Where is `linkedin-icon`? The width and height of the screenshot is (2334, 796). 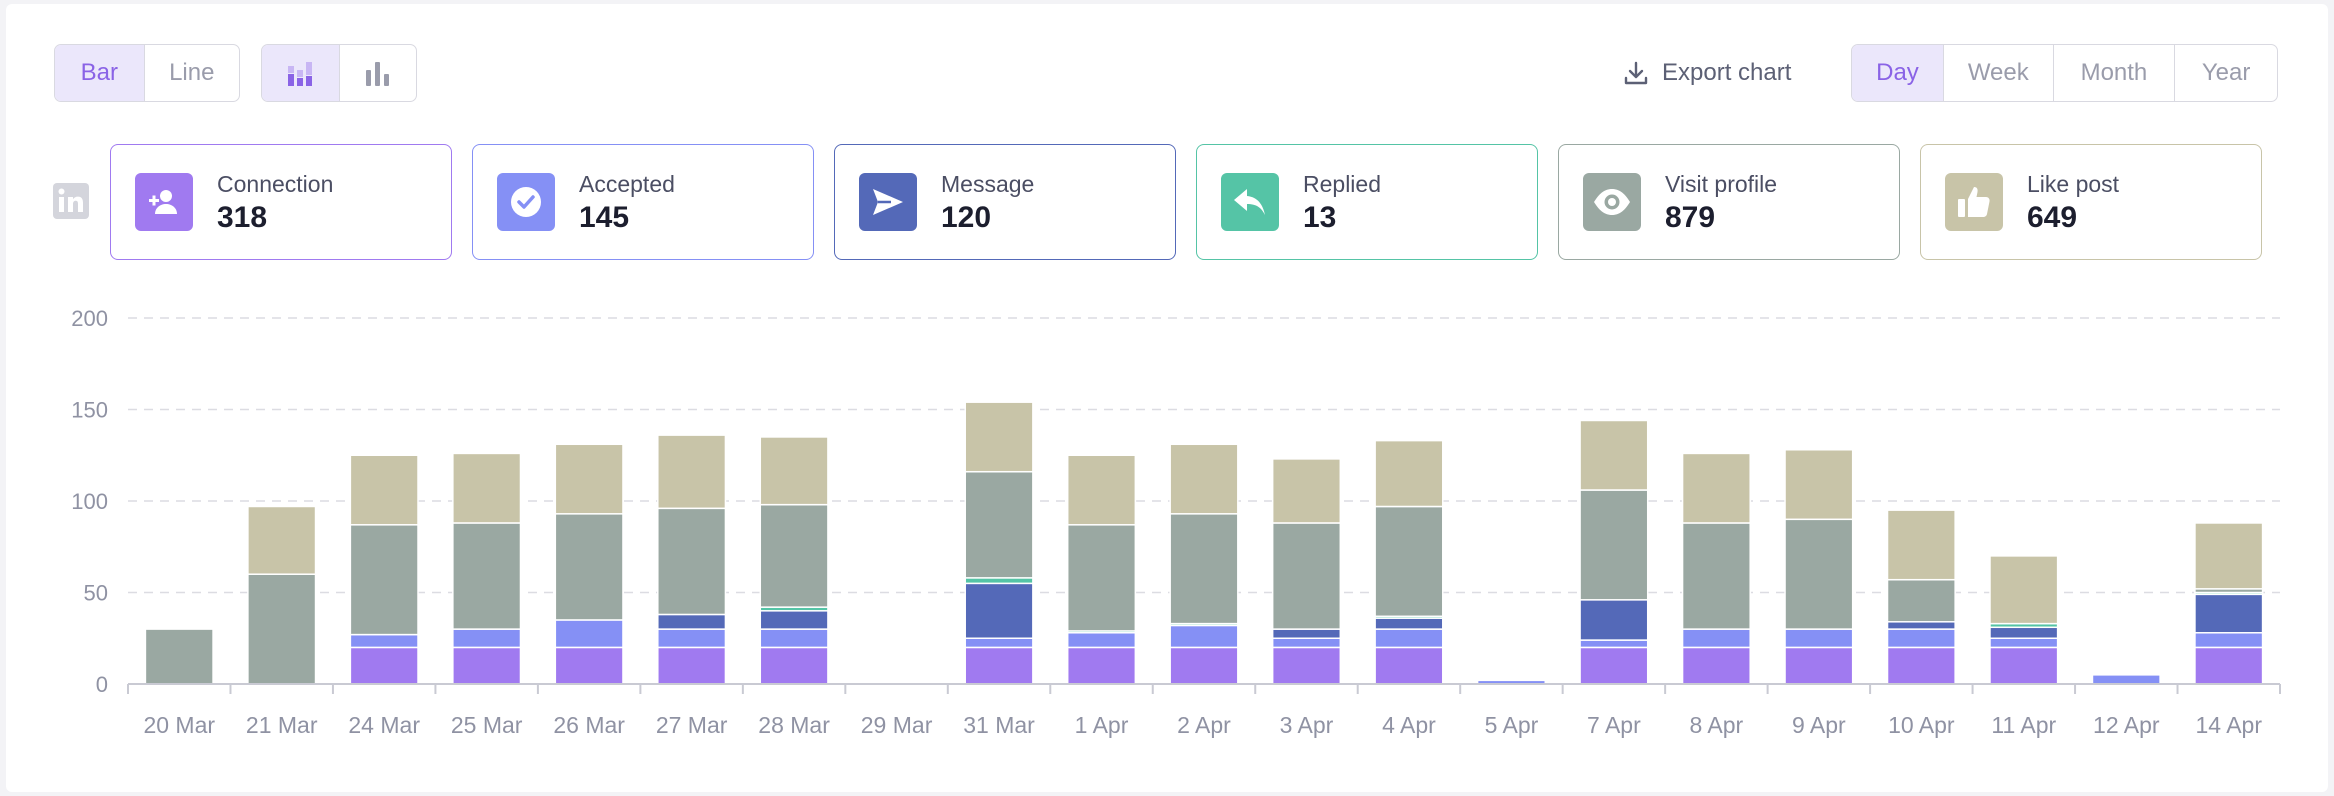 linkedin-icon is located at coordinates (71, 201).